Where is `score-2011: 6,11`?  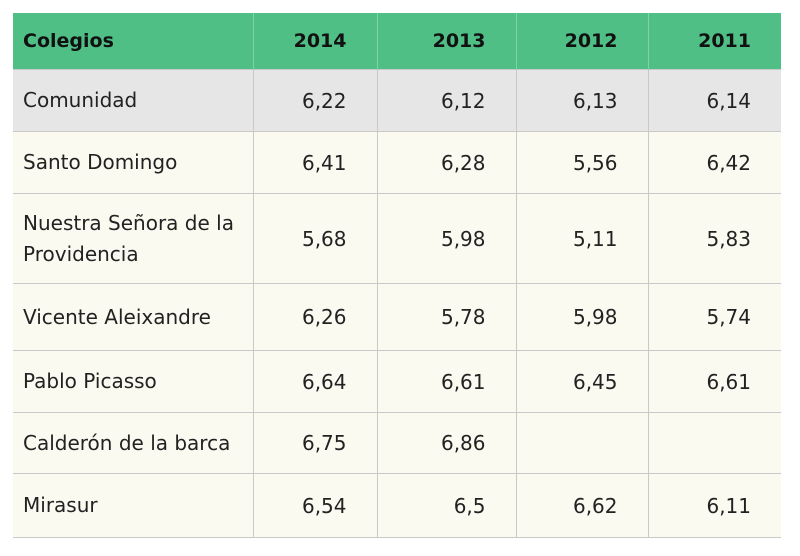
score-2011: 6,11 is located at coordinates (714, 505).